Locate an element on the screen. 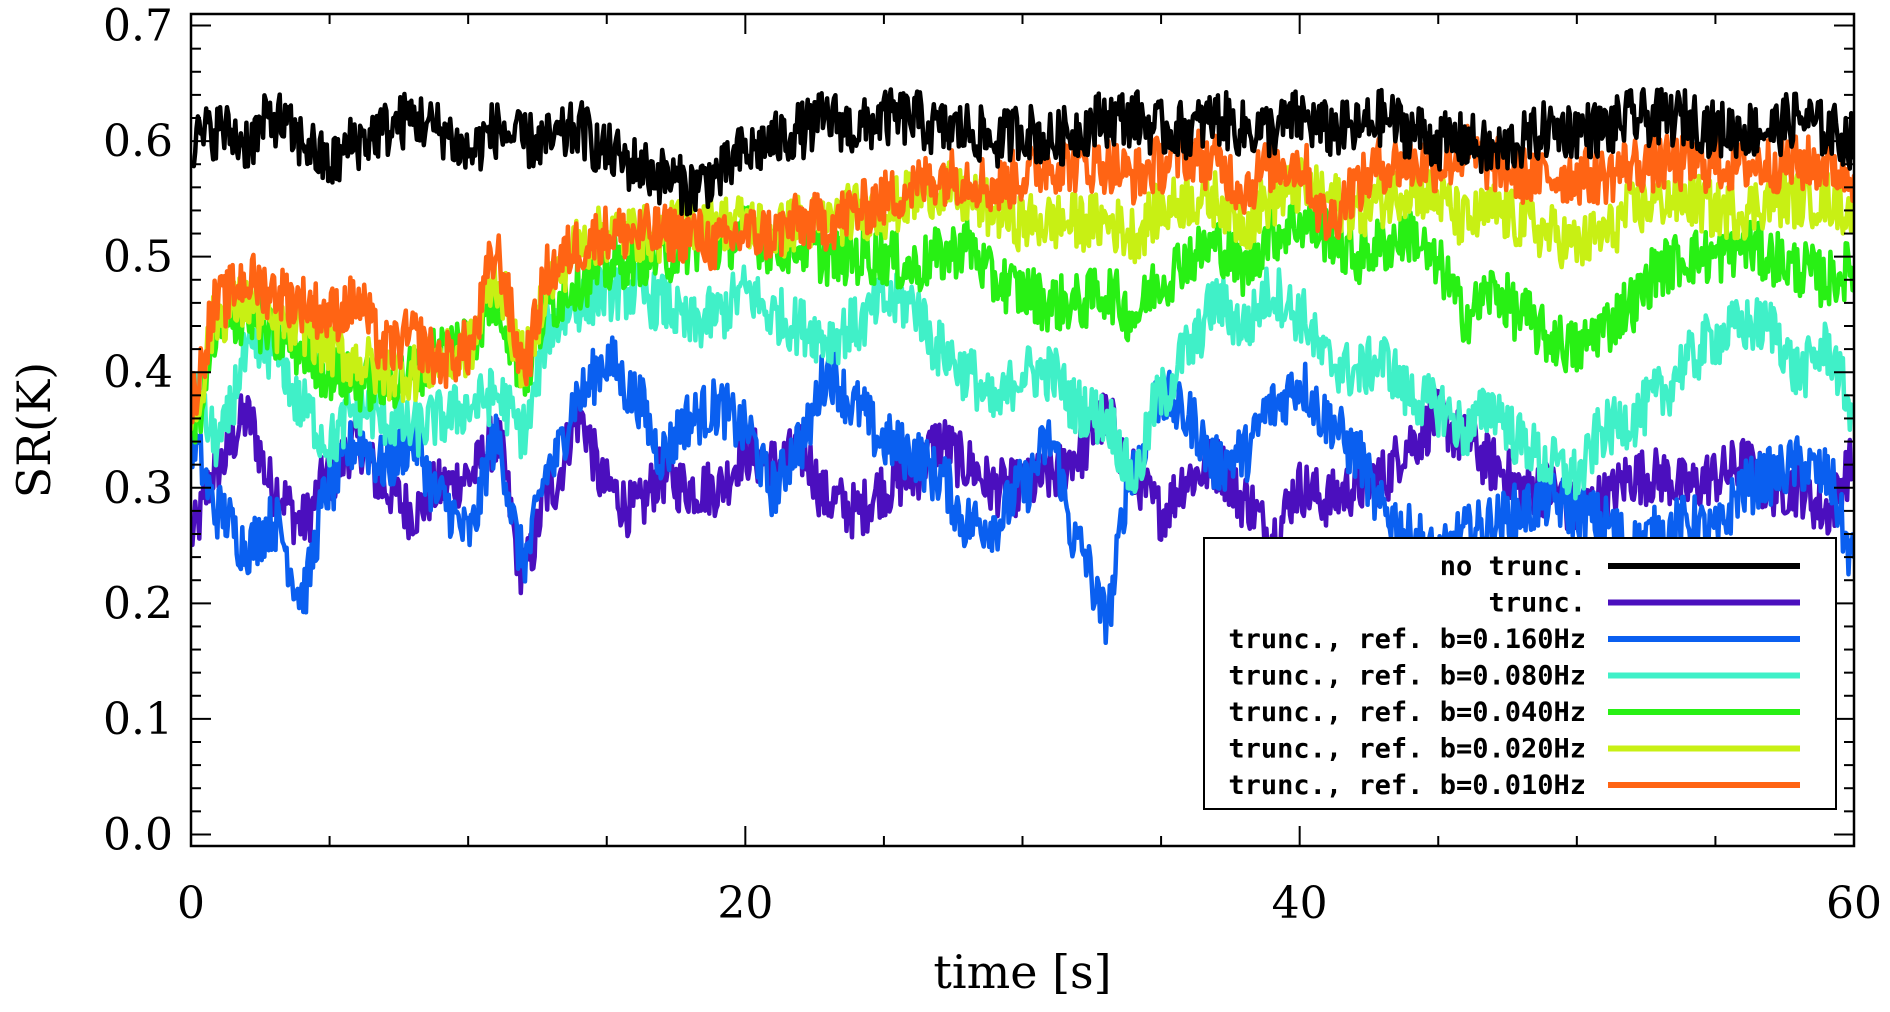 The image size is (1890, 1012). y-tick-label: 0.5 is located at coordinates (138, 257).